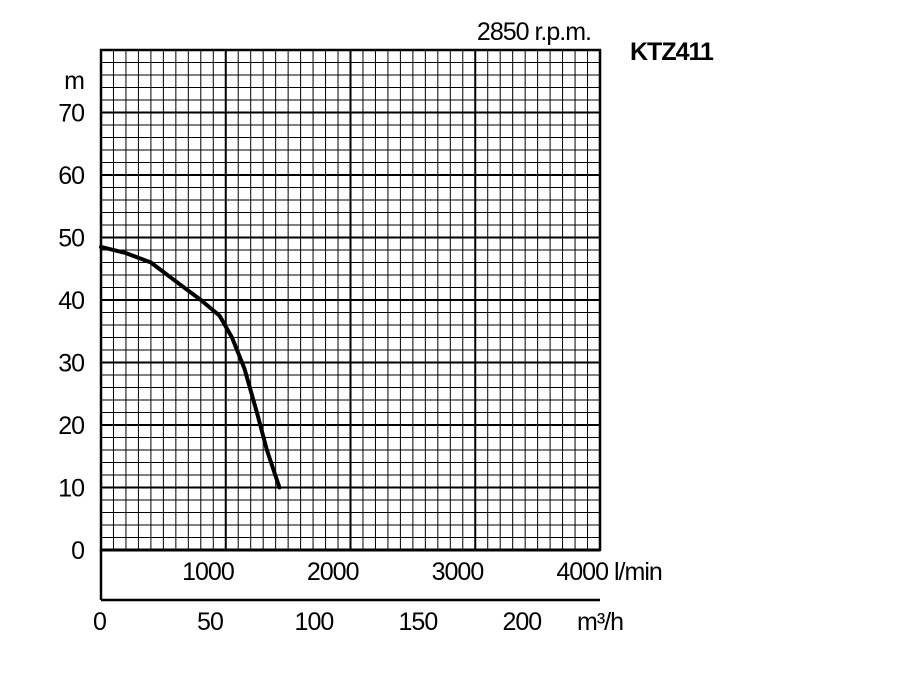 Image resolution: width=900 pixels, height=700 pixels. Describe the element at coordinates (418, 622) in the screenshot. I see `x2-tick-label: 150` at that location.